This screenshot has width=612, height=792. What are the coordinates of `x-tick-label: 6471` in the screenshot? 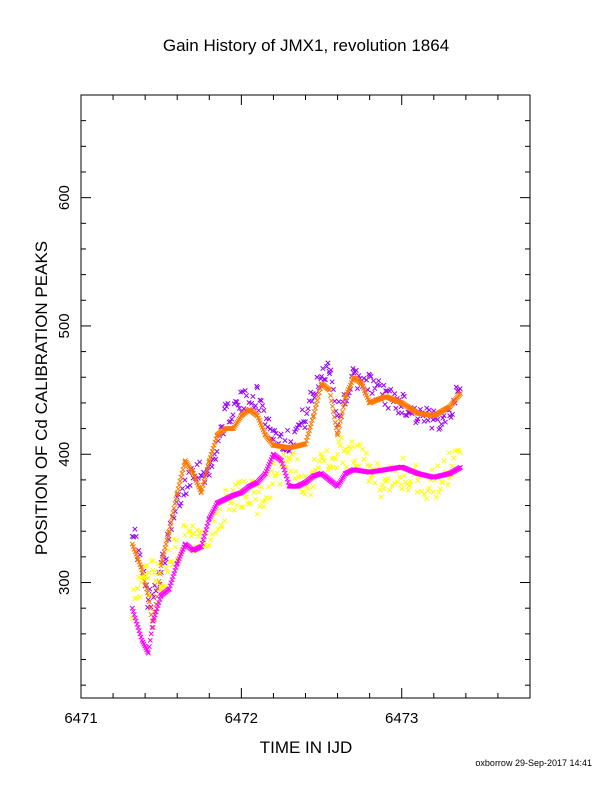 It's located at (80, 718).